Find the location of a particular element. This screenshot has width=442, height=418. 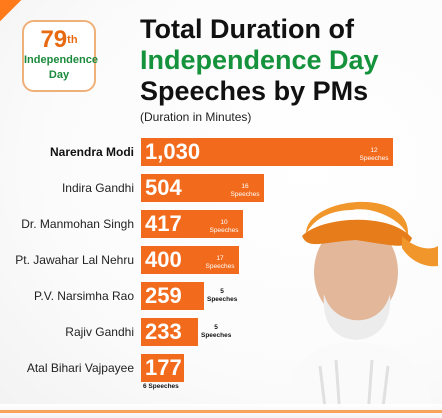

title-line-1: Total Duration of is located at coordinates (247, 29).